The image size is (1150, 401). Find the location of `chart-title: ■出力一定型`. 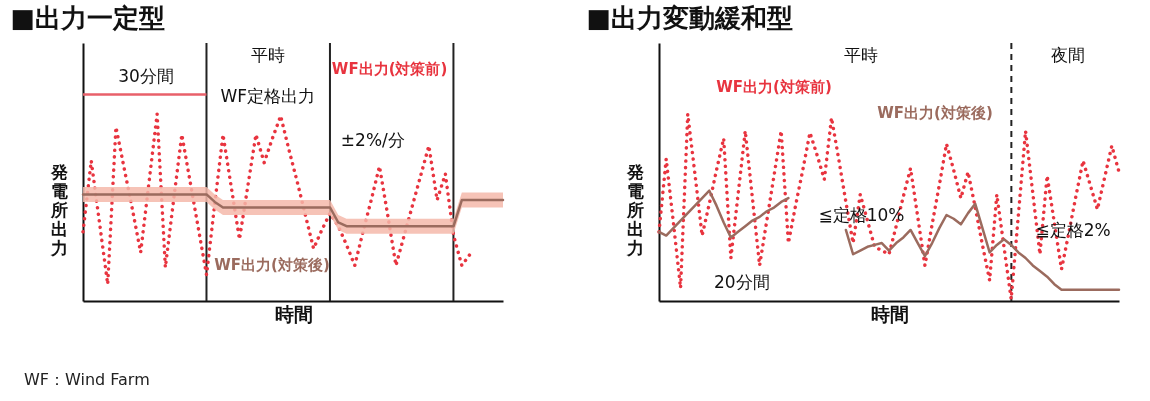

chart-title: ■出力一定型 is located at coordinates (88, 18).